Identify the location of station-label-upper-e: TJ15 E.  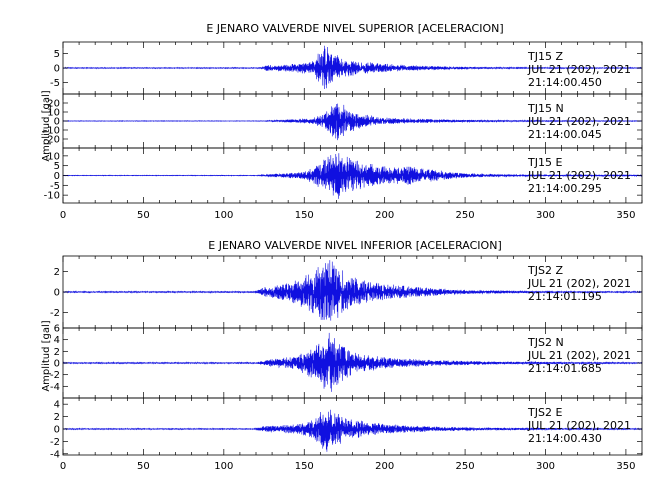
(544, 162).